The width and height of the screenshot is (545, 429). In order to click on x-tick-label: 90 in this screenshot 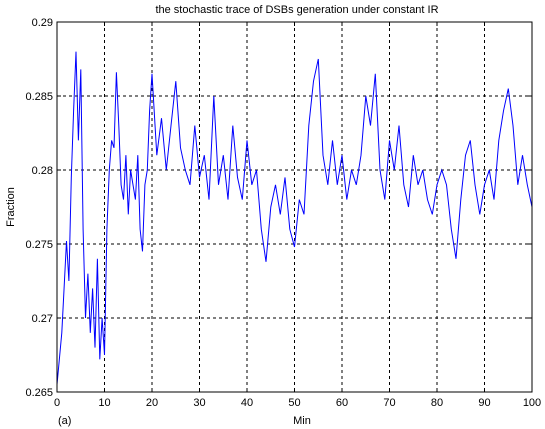, I will do `click(484, 403)`.